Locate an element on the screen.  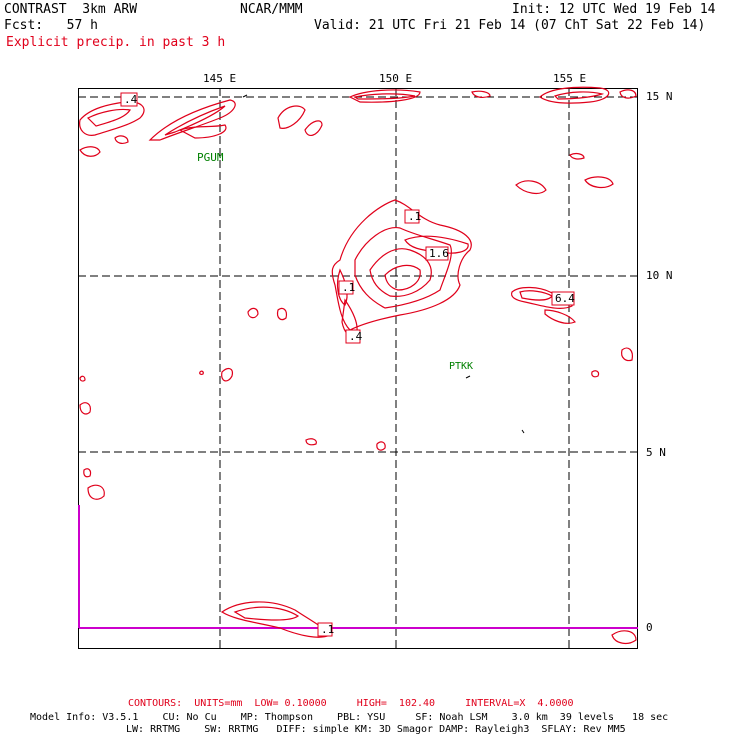
lon-label-150e: 150 E is located at coordinates (396, 78).